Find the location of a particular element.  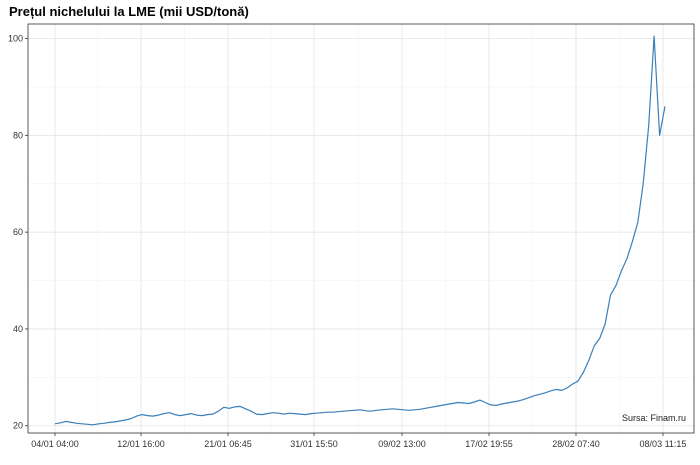

x-tick-label: 09/02 13:00 is located at coordinates (402, 444).